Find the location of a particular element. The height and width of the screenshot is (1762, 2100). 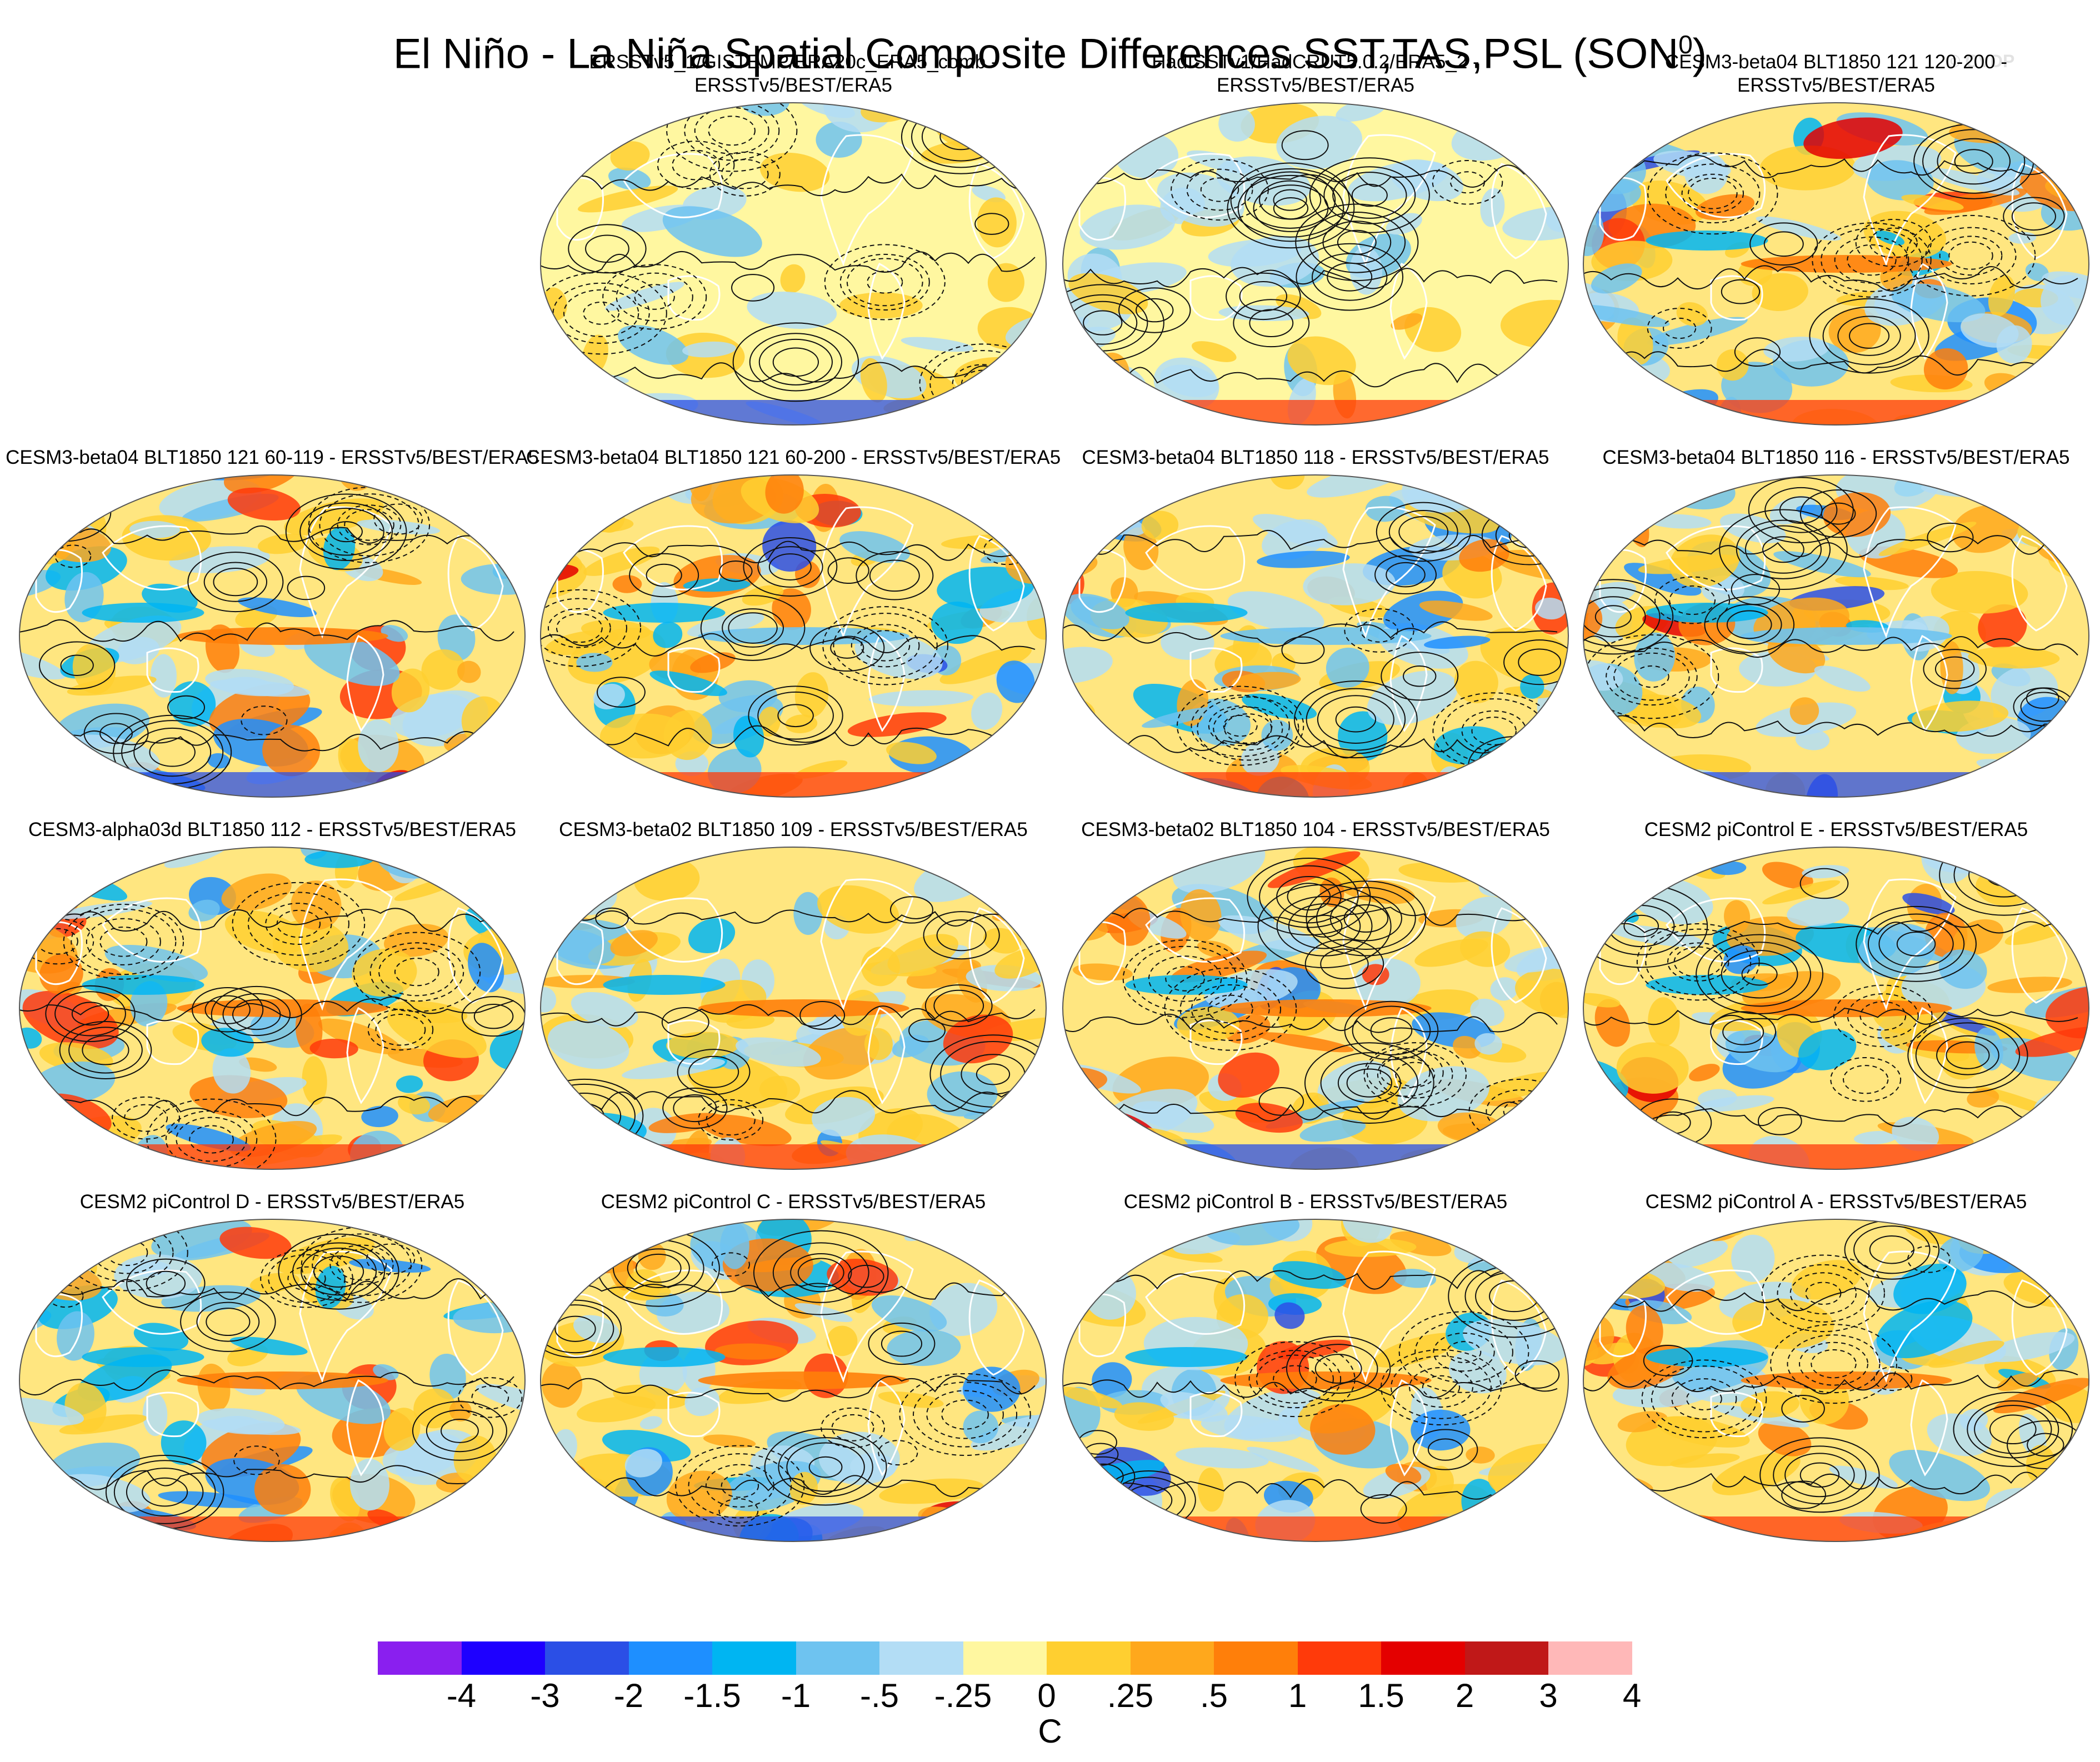

panel: CESM2 piControl E - ERSSTv5/BEST/ERA5 is located at coordinates (1836, 983).